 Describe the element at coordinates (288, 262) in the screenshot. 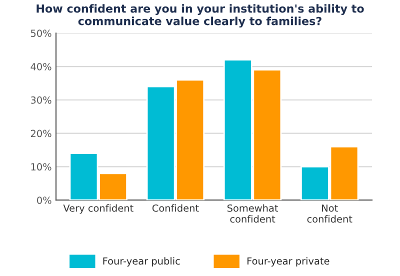

I see `legend-label: Four-year private` at that location.